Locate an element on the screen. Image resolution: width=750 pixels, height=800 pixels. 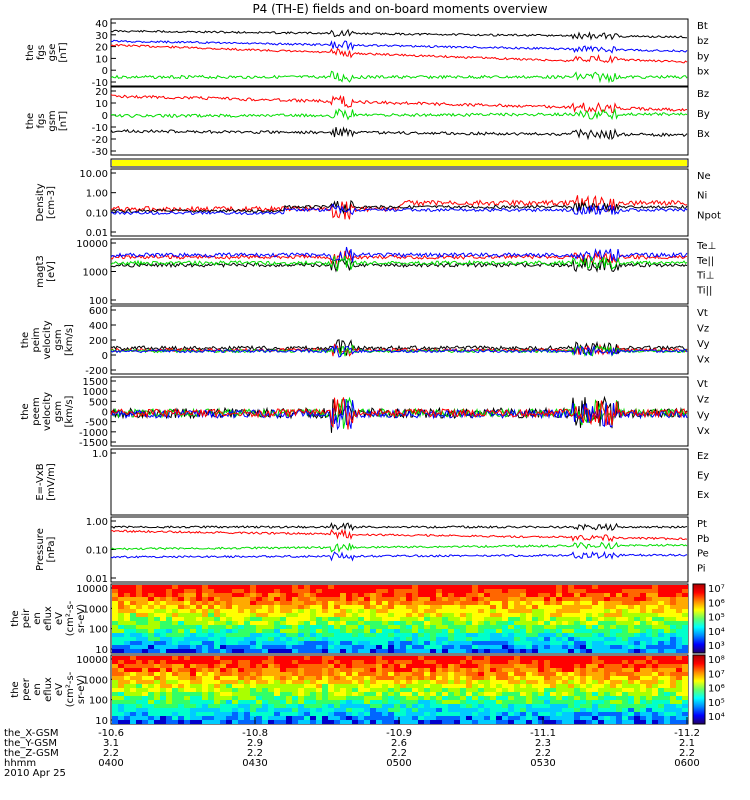
xaxis-1-value-1: 2.9 is located at coordinates (255, 743).